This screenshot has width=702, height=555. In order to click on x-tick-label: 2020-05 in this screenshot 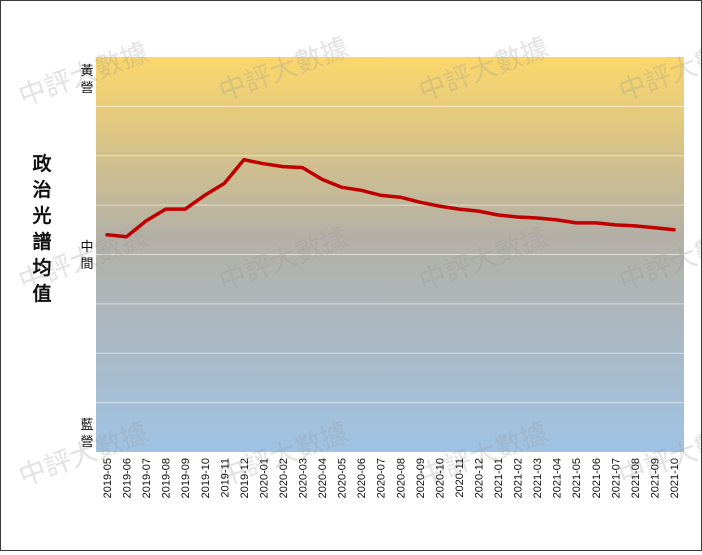, I will do `click(343, 478)`.